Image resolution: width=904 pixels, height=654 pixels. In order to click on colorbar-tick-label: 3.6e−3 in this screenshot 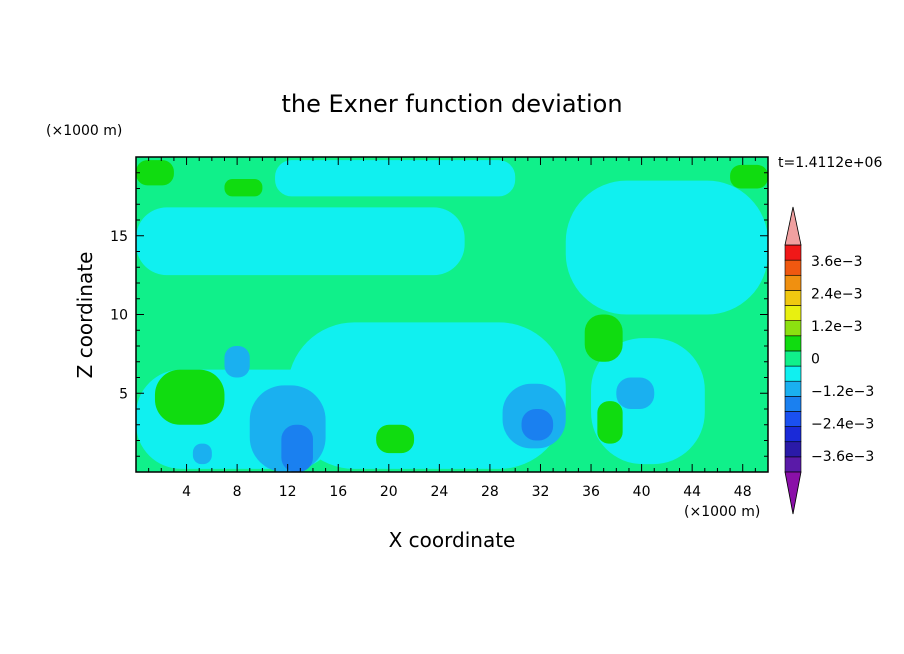, I will do `click(837, 262)`.